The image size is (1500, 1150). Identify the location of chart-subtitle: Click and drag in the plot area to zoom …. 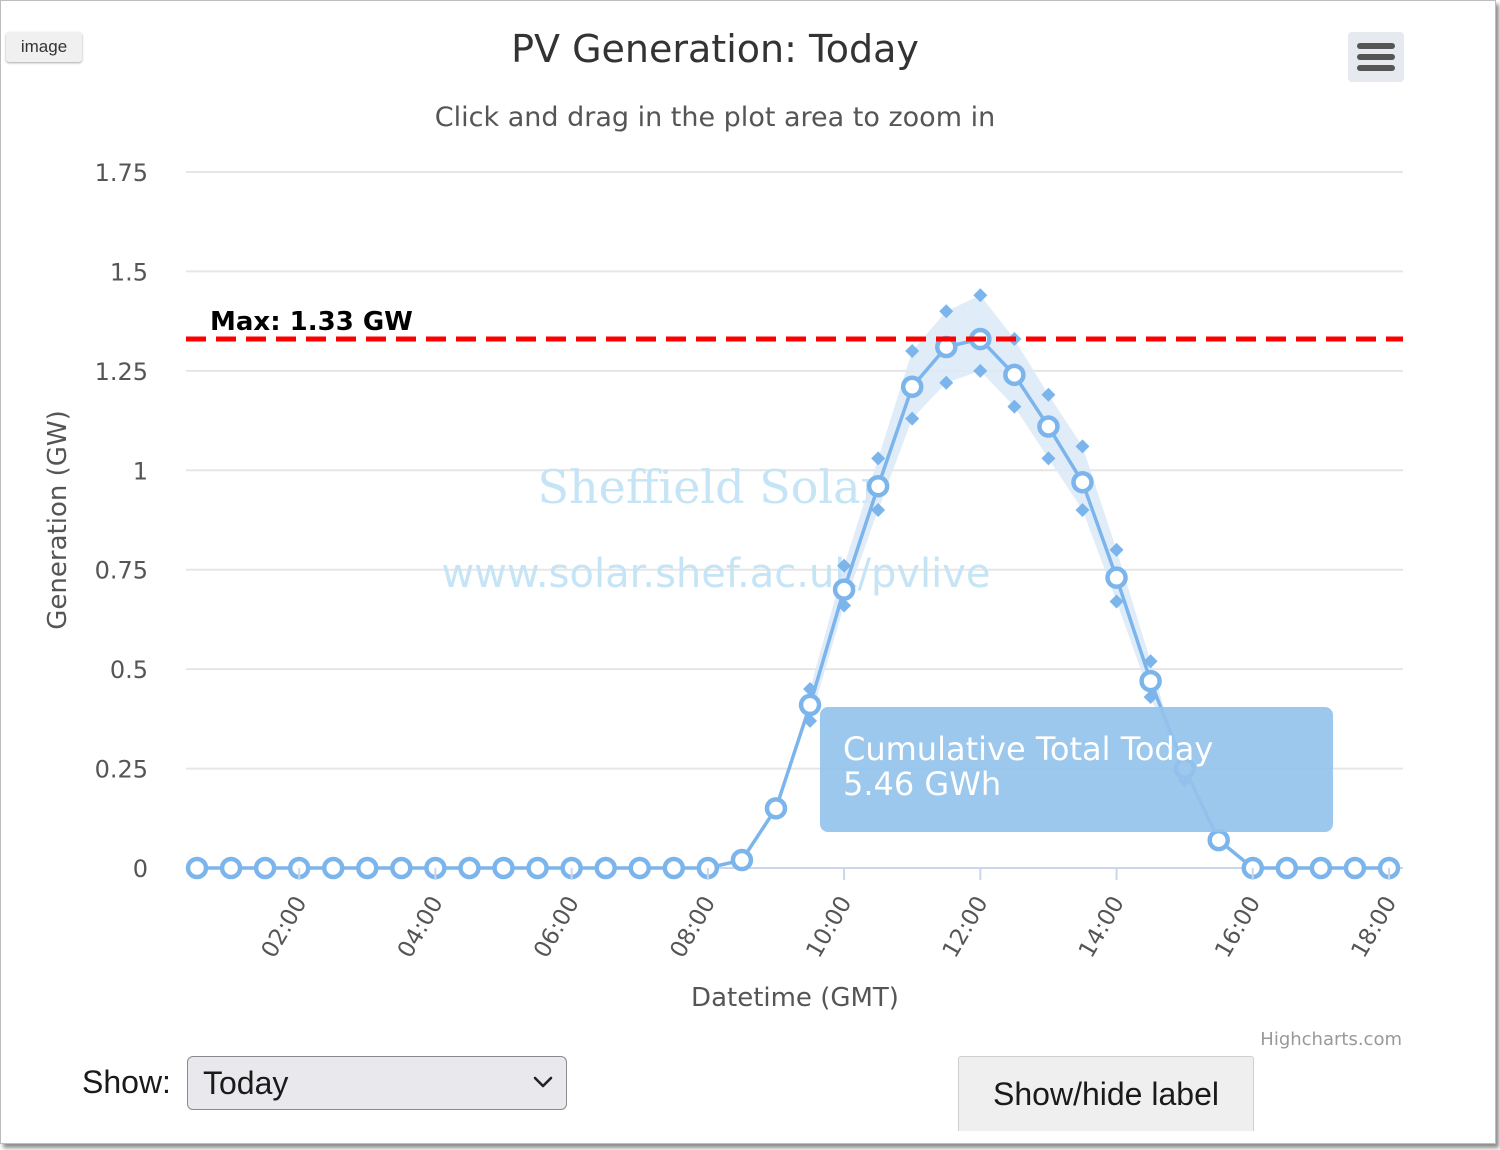
(715, 117).